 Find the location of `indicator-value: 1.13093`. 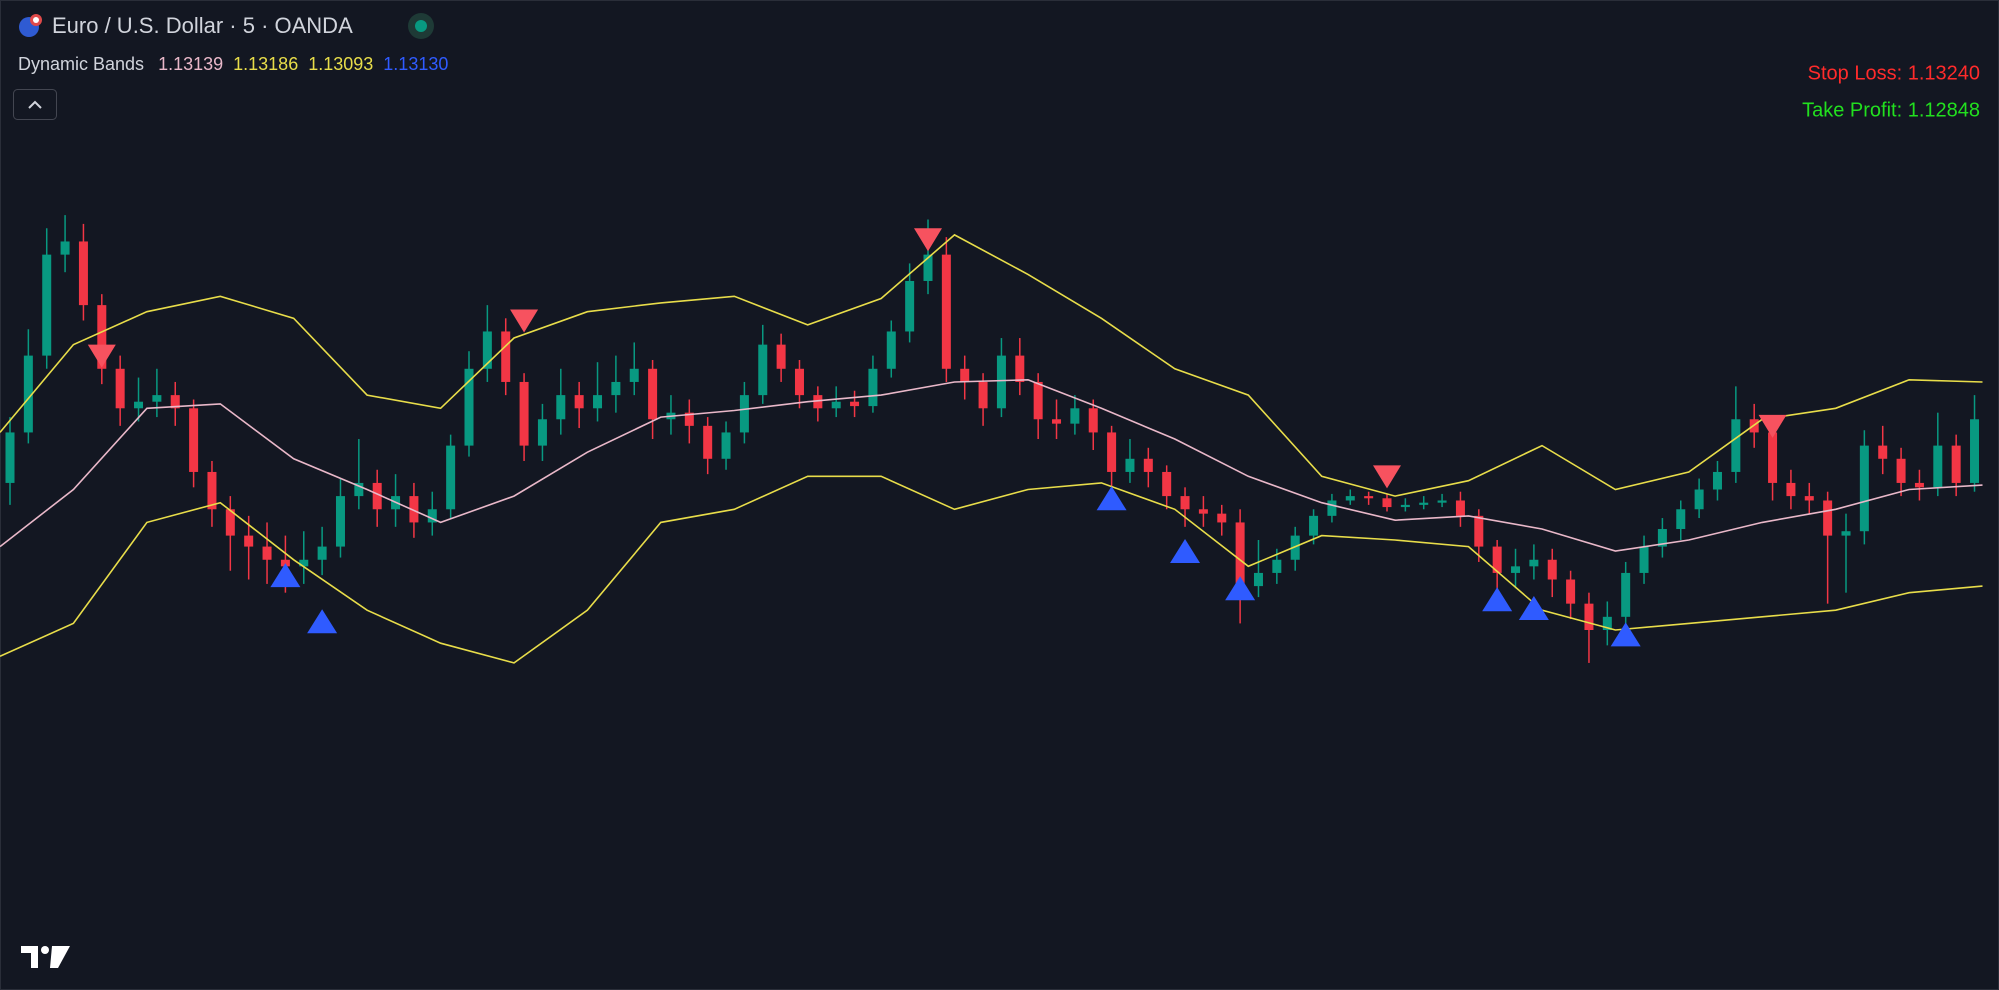

indicator-value: 1.13093 is located at coordinates (340, 64).